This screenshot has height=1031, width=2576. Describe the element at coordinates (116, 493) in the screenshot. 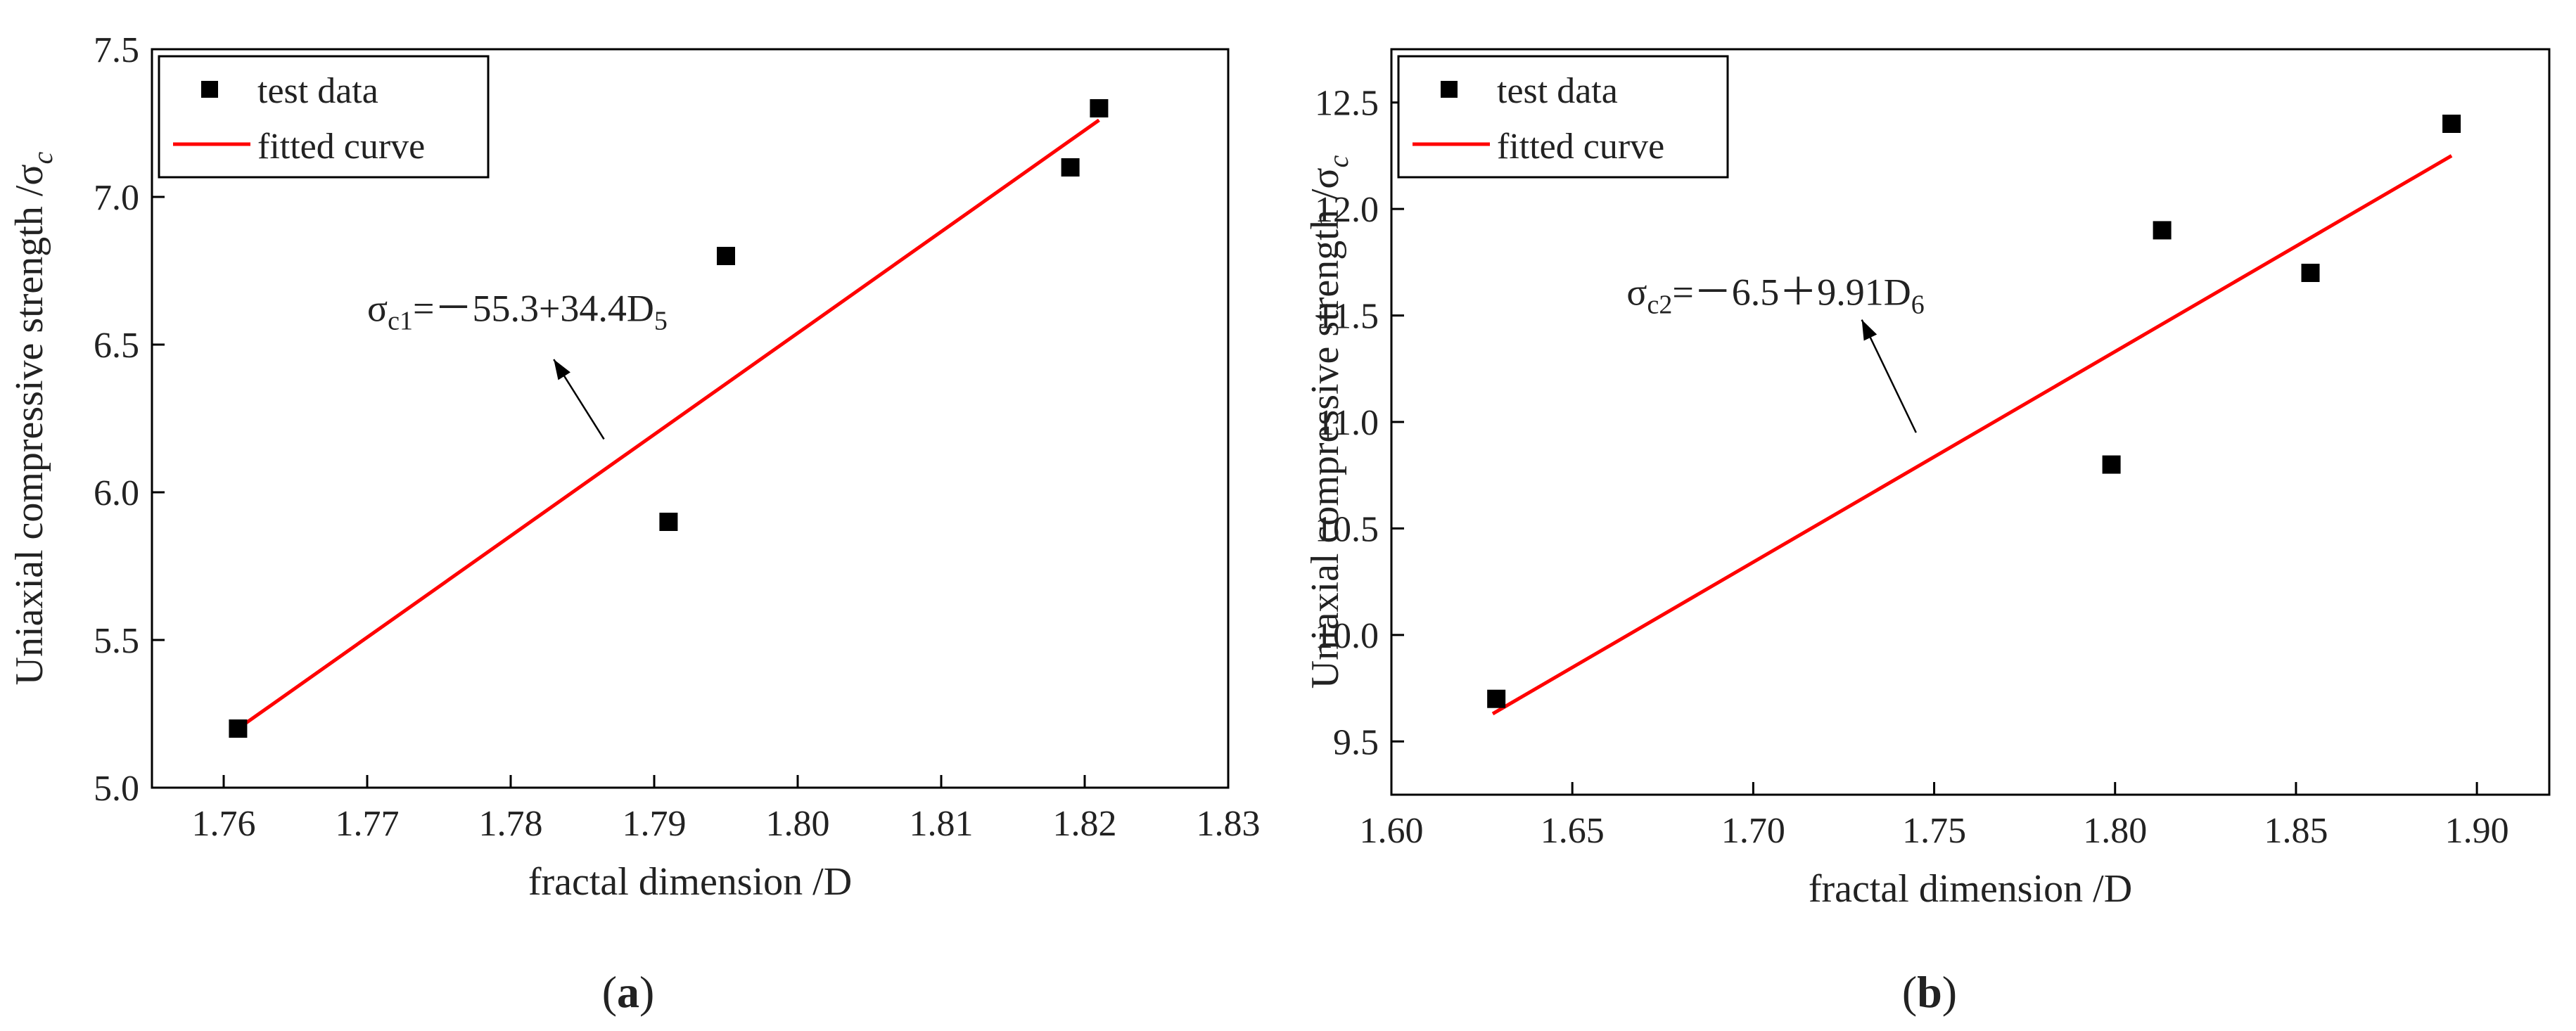

I see `y-tick-label: 6.0` at that location.